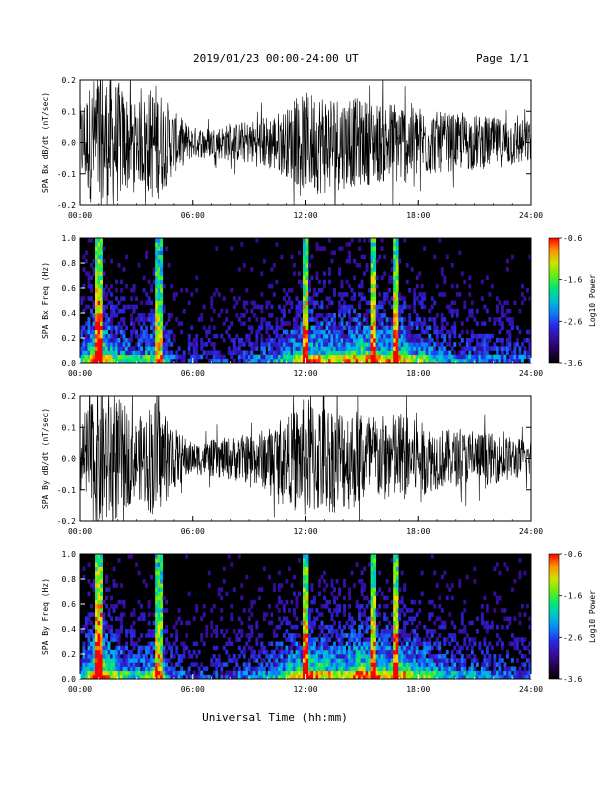 Image resolution: width=612 pixels, height=792 pixels. What do you see at coordinates (69, 80) in the screenshot?
I see `y-tick-label: 0.2` at bounding box center [69, 80].